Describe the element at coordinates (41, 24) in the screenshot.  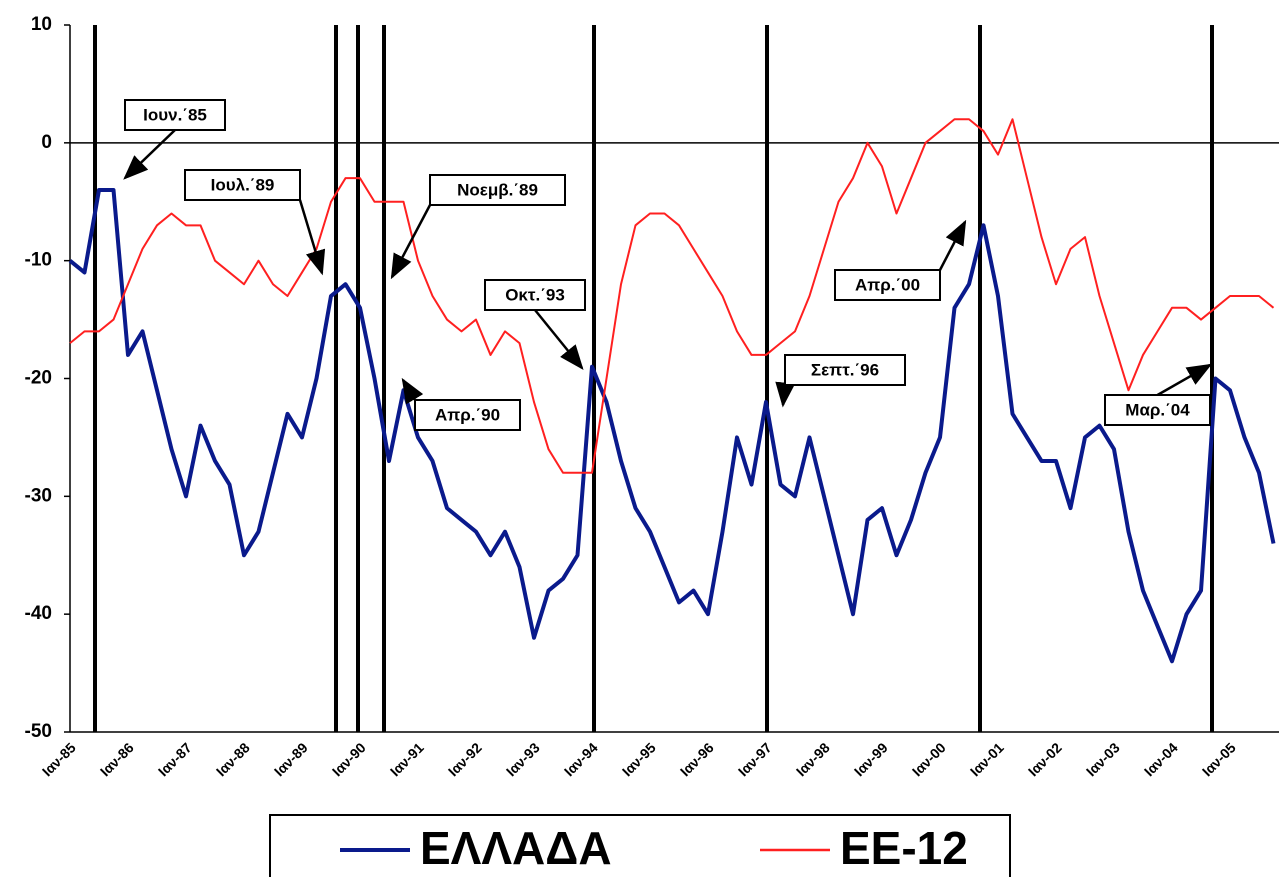
I see `y-tick-label: 10` at that location.